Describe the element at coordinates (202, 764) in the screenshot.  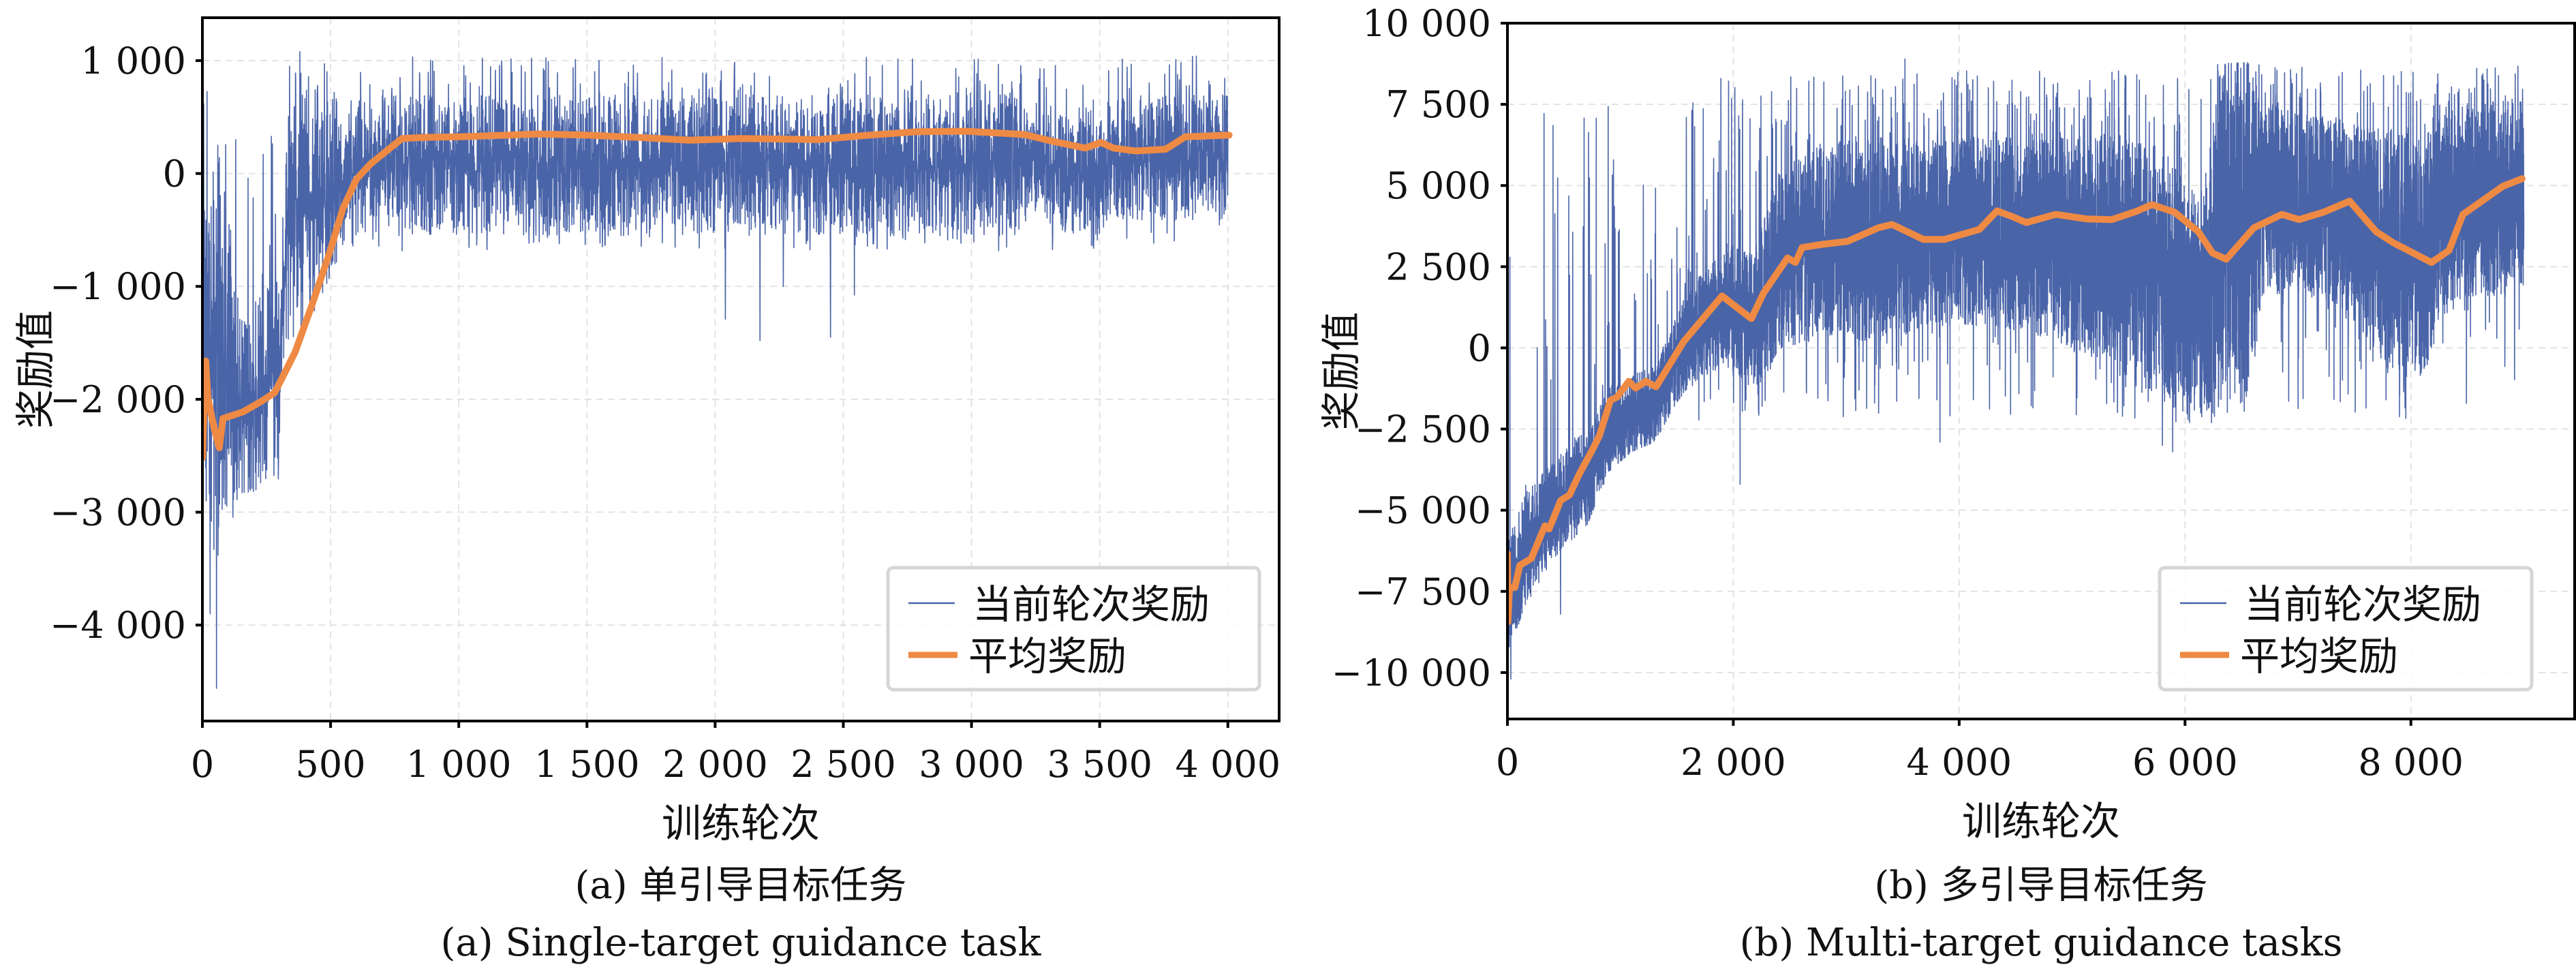
I see `panel-a-x-tick-label-0: 0` at that location.